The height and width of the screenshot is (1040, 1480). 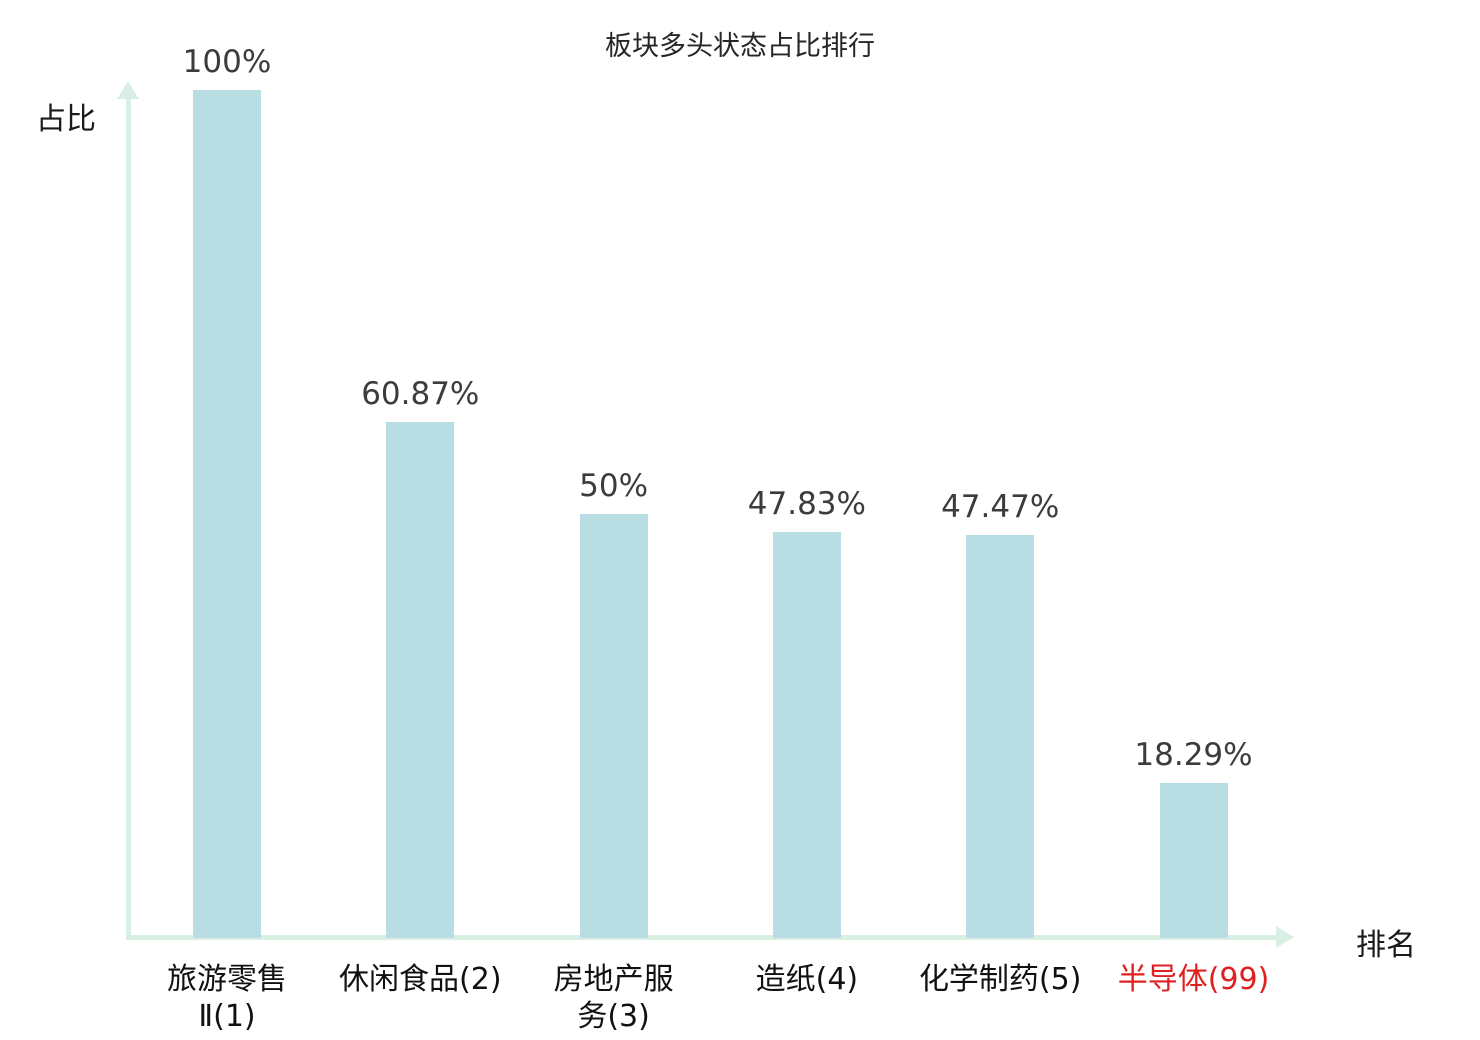 I want to click on x-axis-arrow-icon, so click(x=1285, y=937).